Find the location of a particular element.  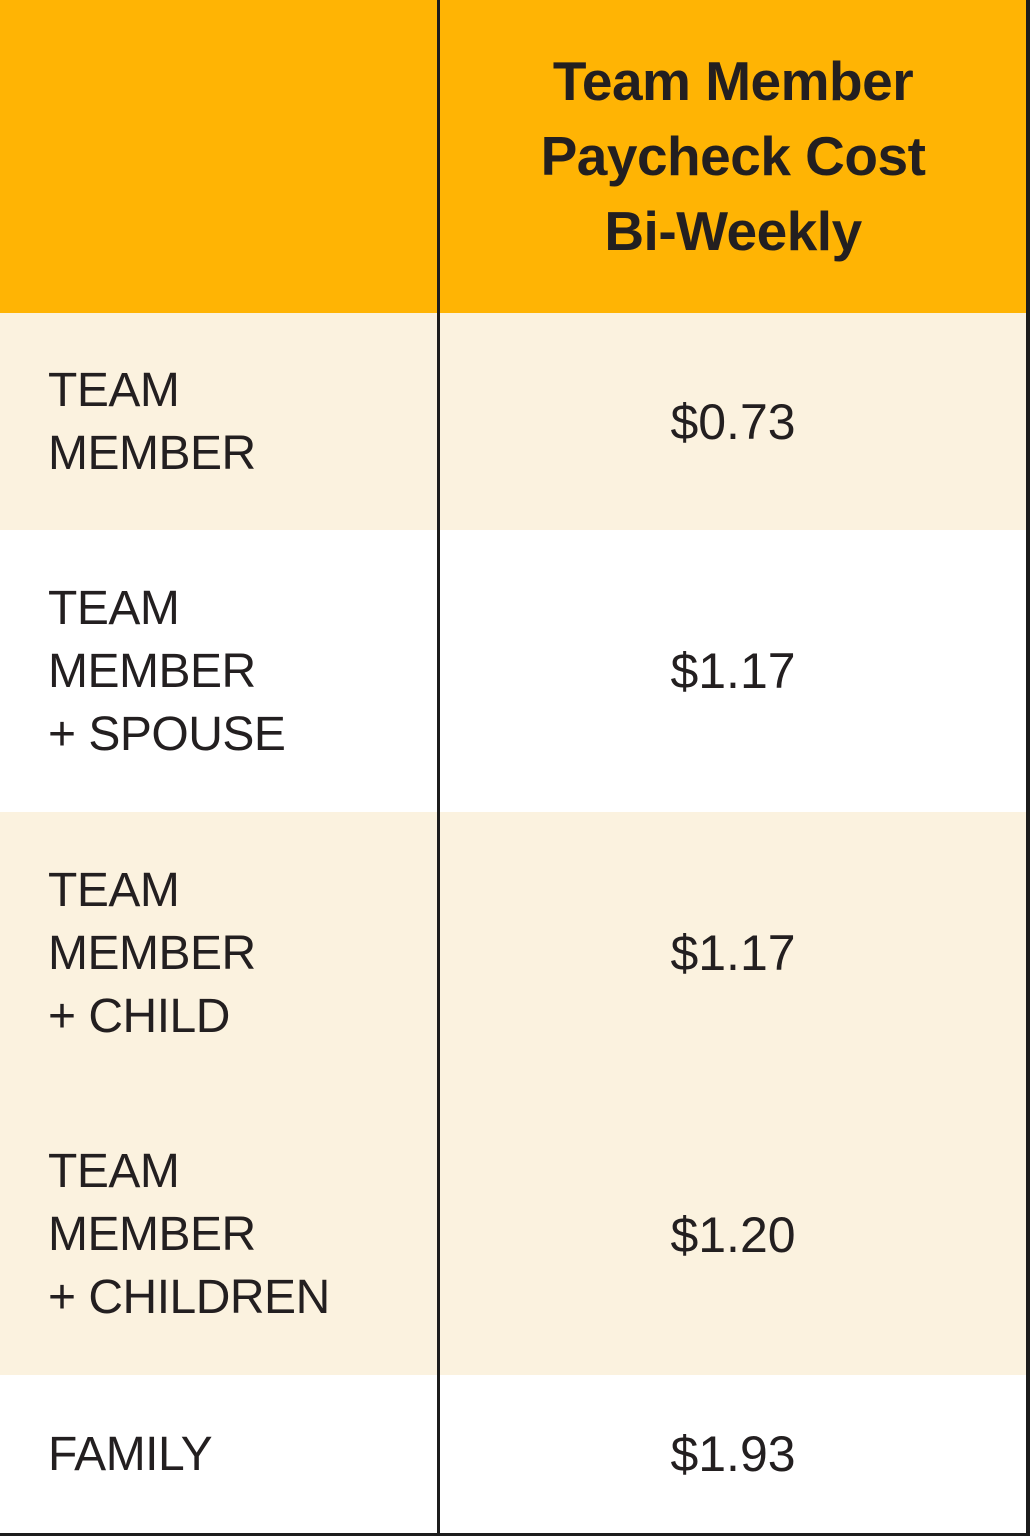

row-value-cell: $0.73 is located at coordinates (733, 421).